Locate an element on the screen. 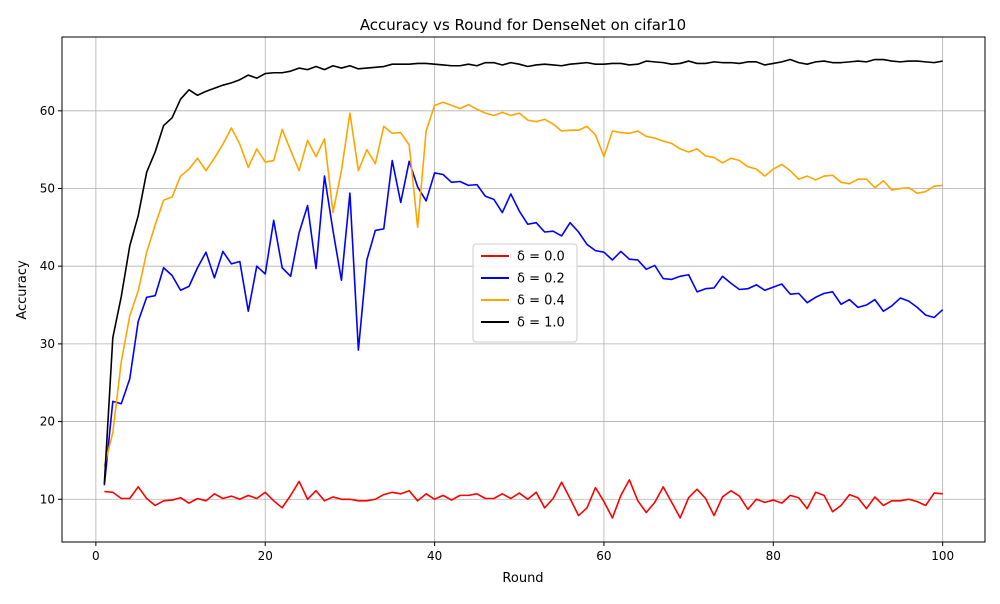 This screenshot has width=1000, height=604. y-tick-label: 20 is located at coordinates (47, 422).